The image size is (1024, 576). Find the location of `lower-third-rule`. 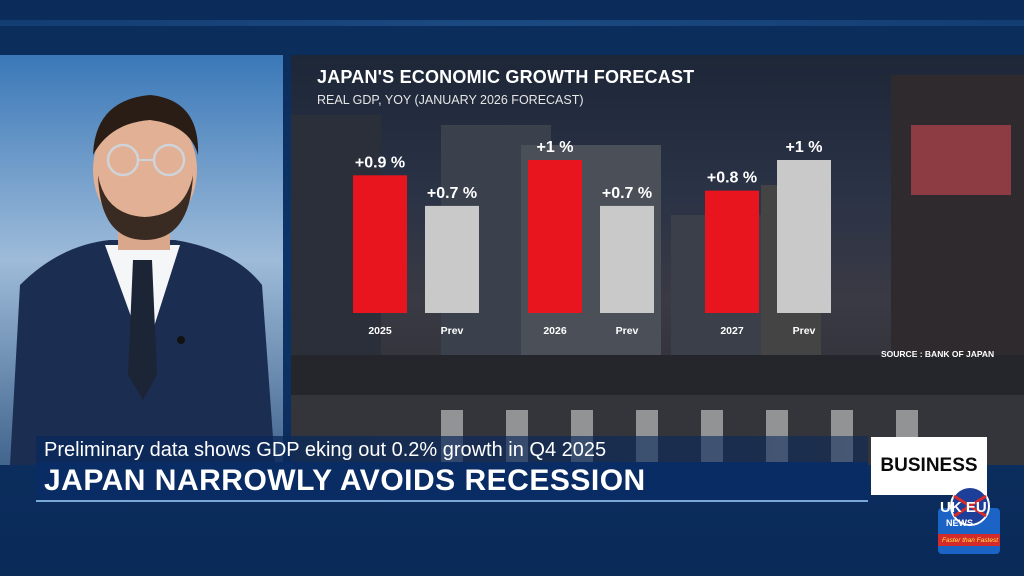

lower-third-rule is located at coordinates (452, 501).